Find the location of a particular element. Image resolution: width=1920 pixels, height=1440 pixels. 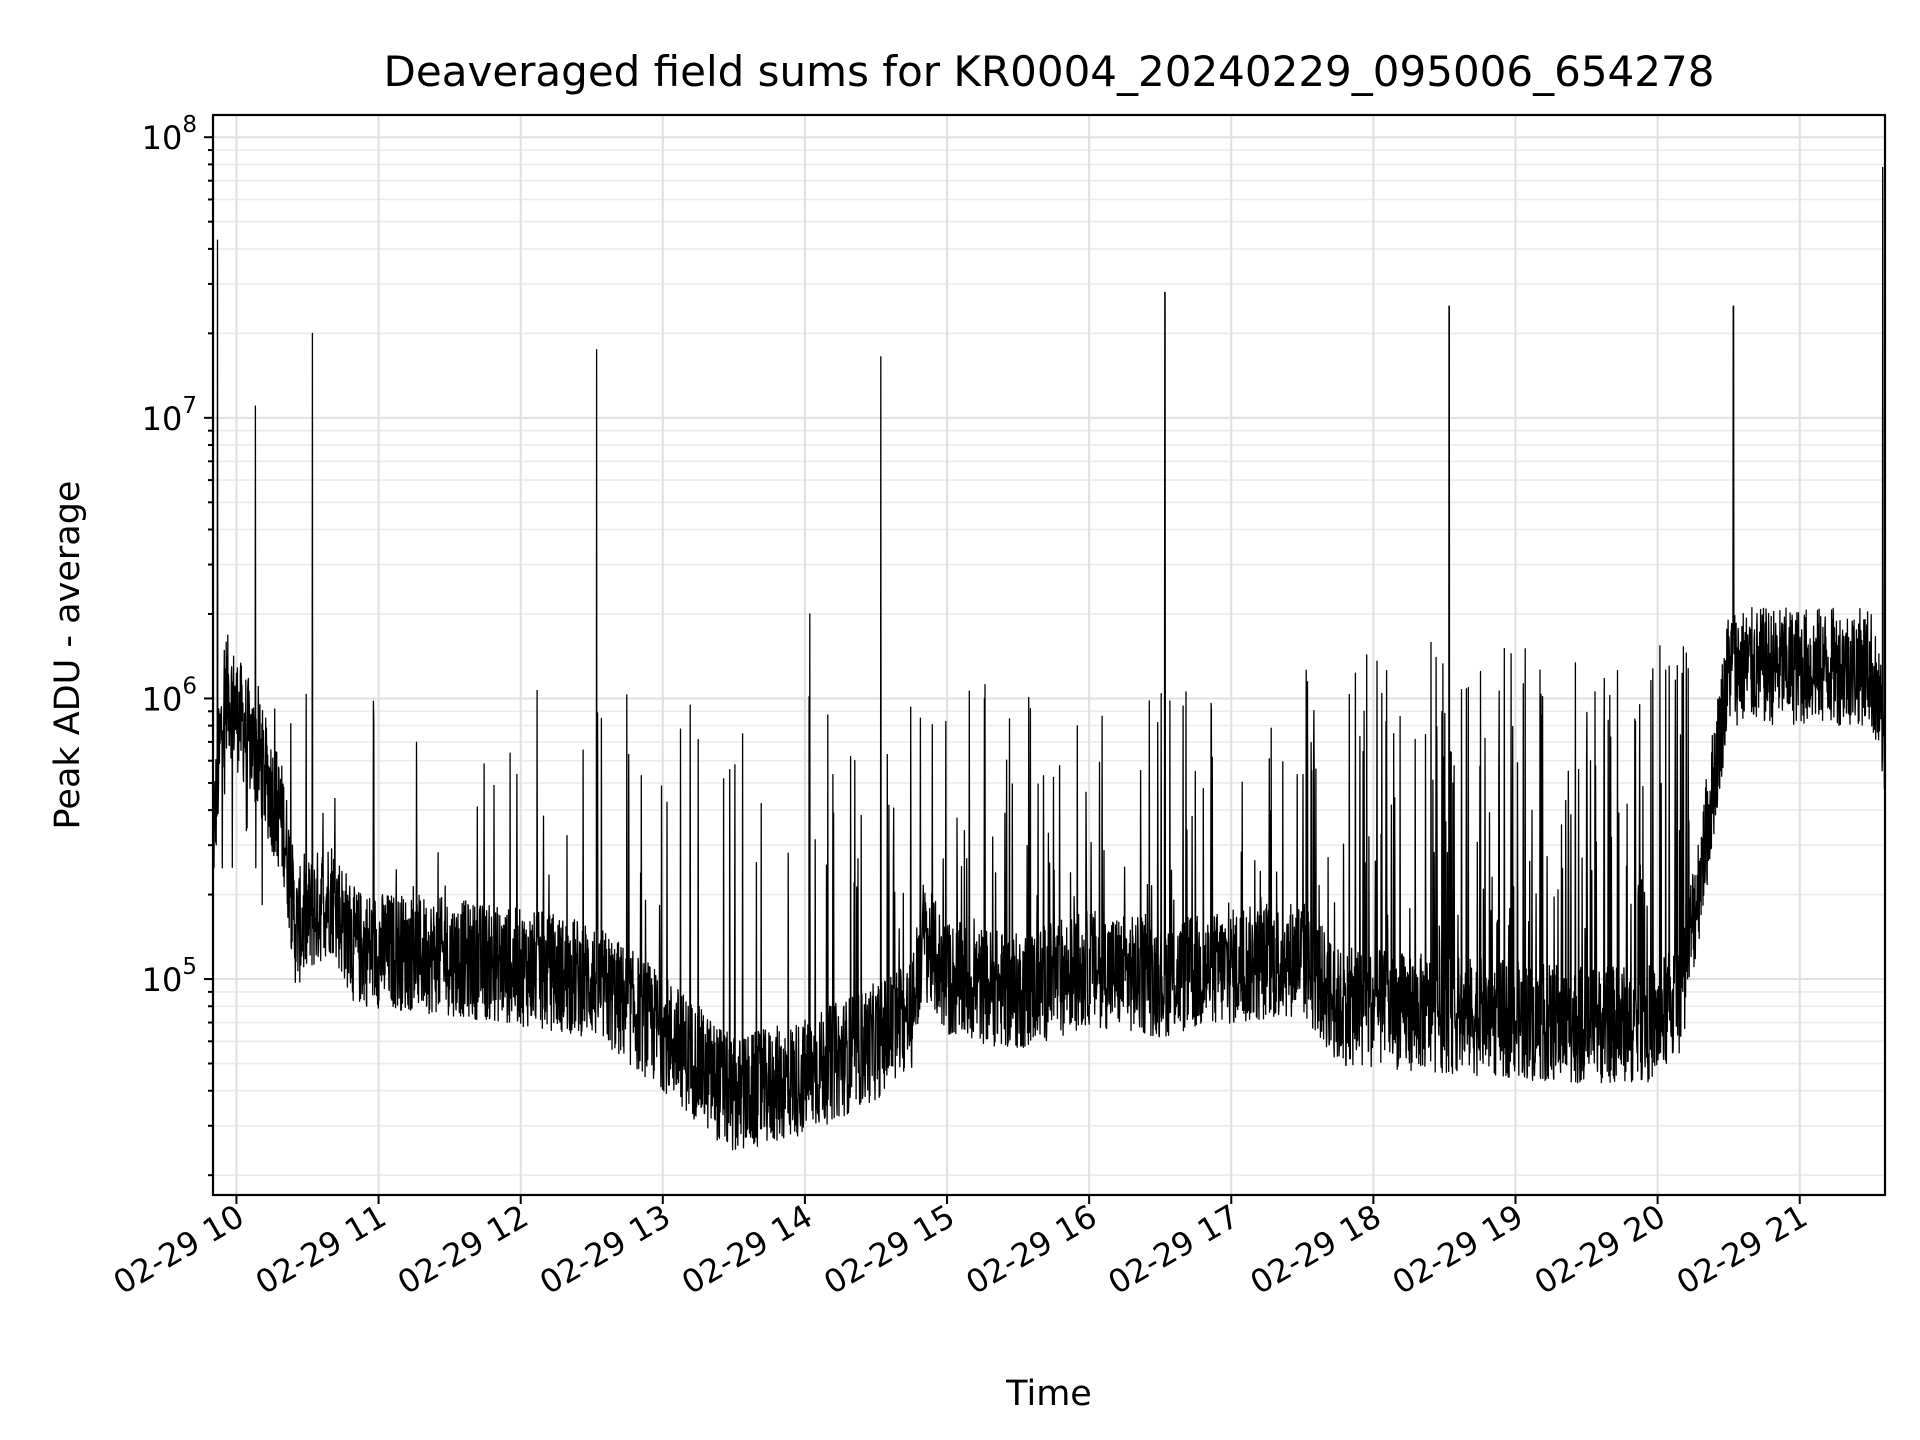

x-tick-label: 02-29 11 is located at coordinates (321, 1249).